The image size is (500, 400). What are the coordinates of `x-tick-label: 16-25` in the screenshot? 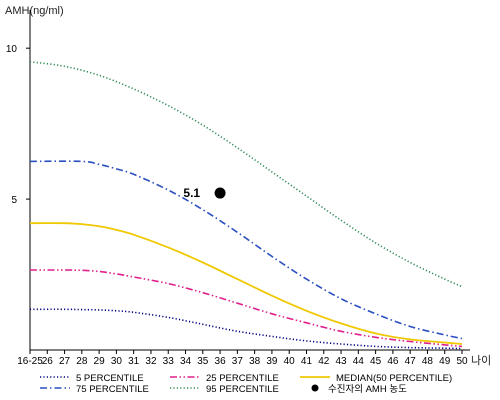 It's located at (30, 361).